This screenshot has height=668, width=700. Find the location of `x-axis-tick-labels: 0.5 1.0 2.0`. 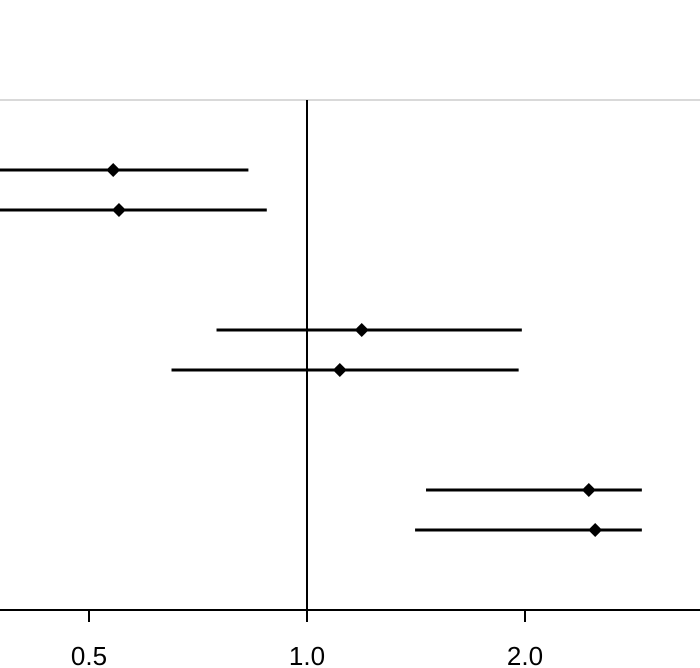

x-axis-tick-labels: 0.5 1.0 2.0 is located at coordinates (307, 654).